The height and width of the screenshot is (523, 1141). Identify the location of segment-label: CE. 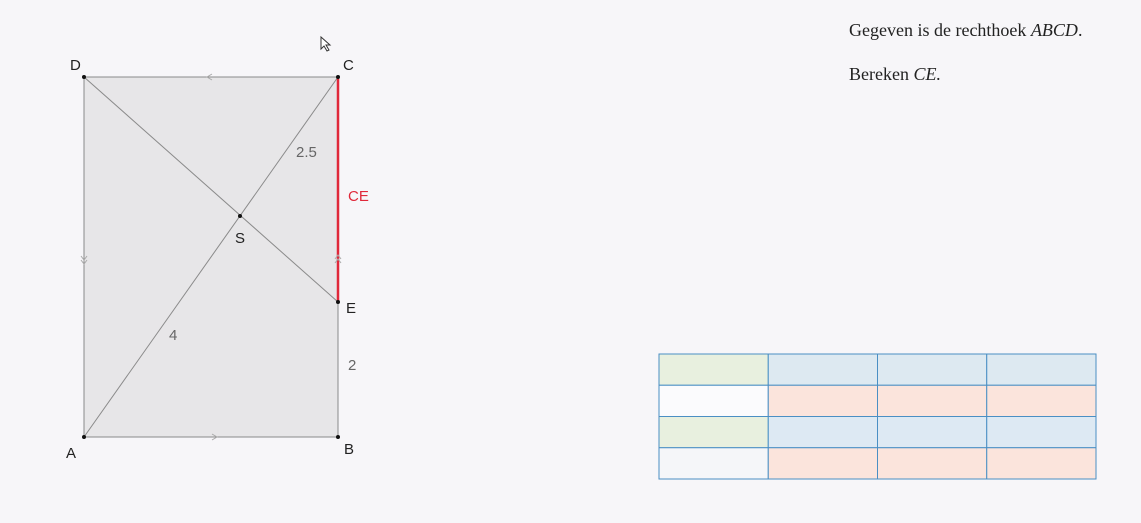
(358, 196).